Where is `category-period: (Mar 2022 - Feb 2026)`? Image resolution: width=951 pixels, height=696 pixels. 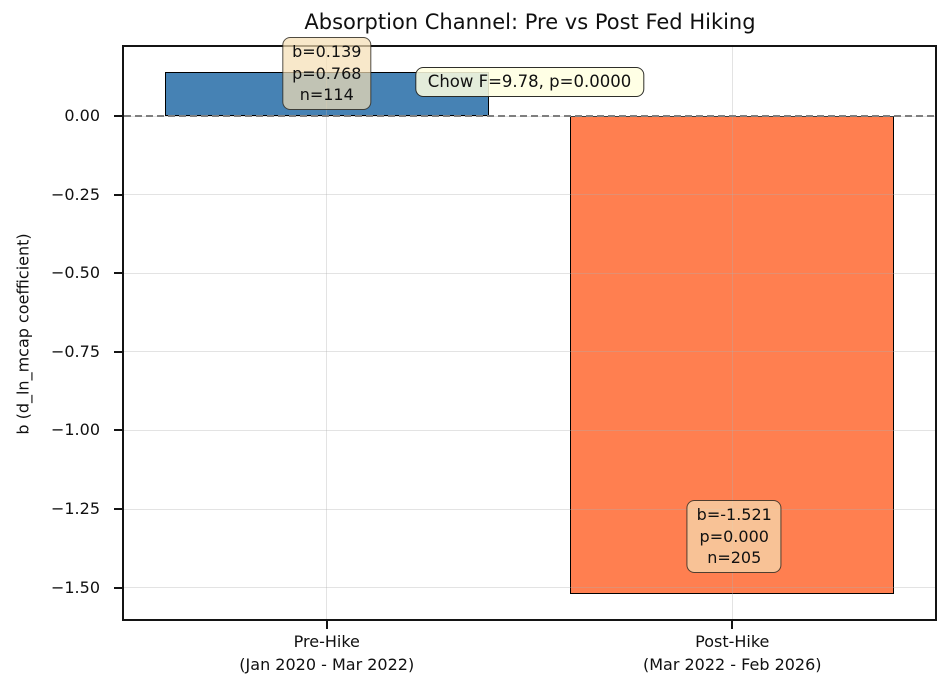
category-period: (Mar 2022 - Feb 2026) is located at coordinates (732, 664).